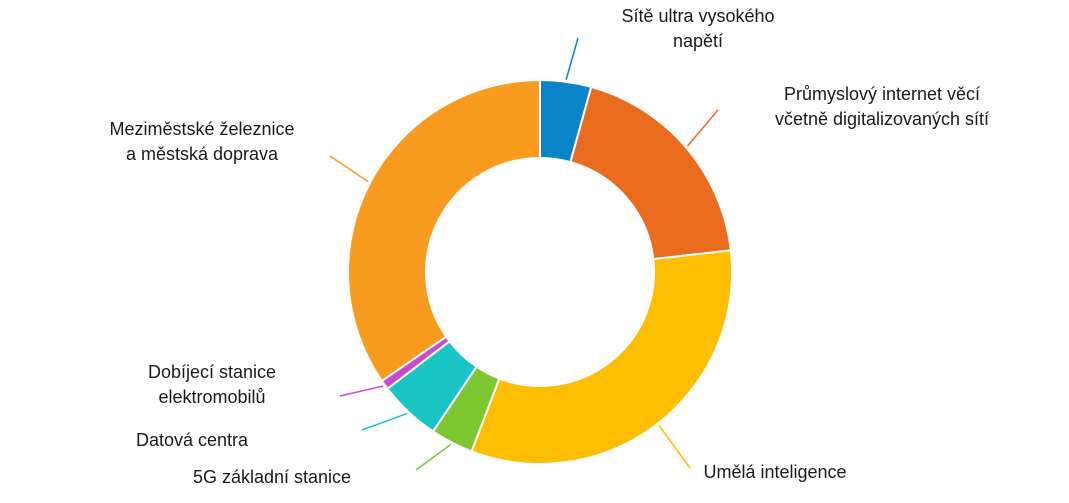 The height and width of the screenshot is (503, 1069). Describe the element at coordinates (272, 477) in the screenshot. I see `label-5g-zakladni-stanice: 5G základní stanice` at that location.